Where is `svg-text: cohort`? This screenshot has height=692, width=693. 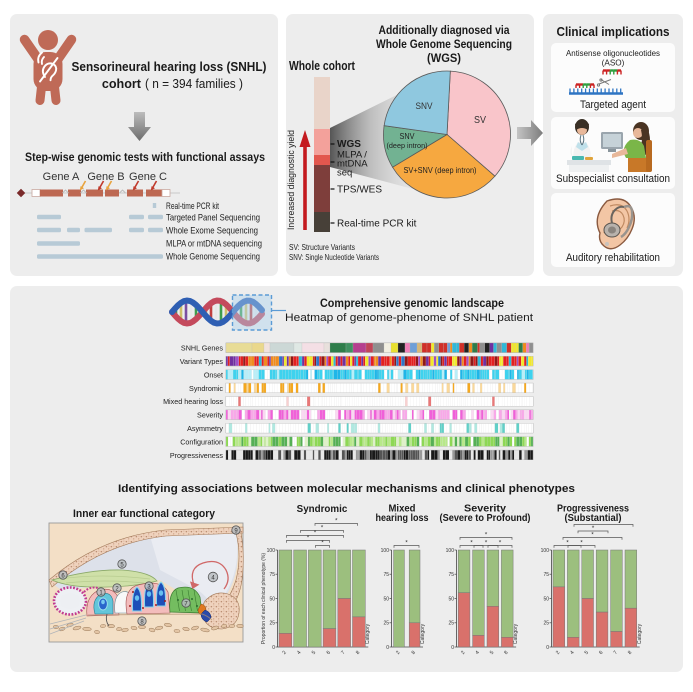
svg-text: cohort is located at coordinates (122, 84).